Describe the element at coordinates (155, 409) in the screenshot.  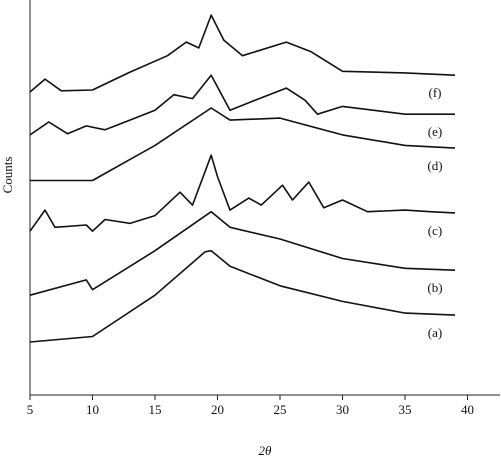
I see `x-tick-label: 15` at that location.